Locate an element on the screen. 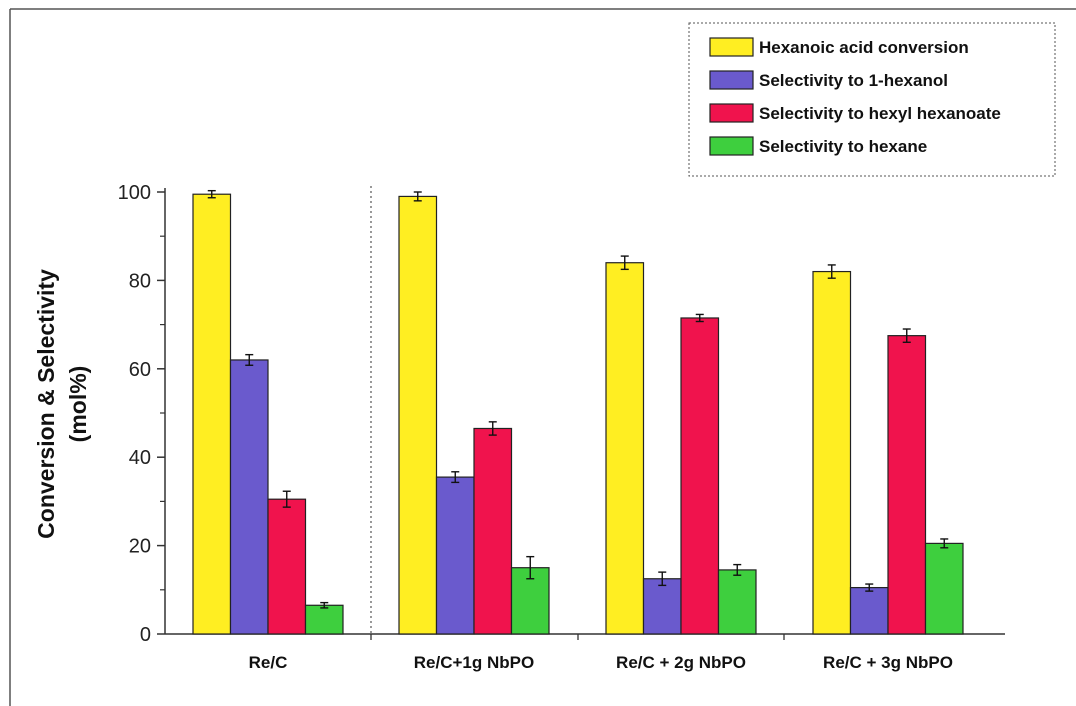  y-axis-title: Conversion & Selectivity (mol%) is located at coordinates (62, 404).